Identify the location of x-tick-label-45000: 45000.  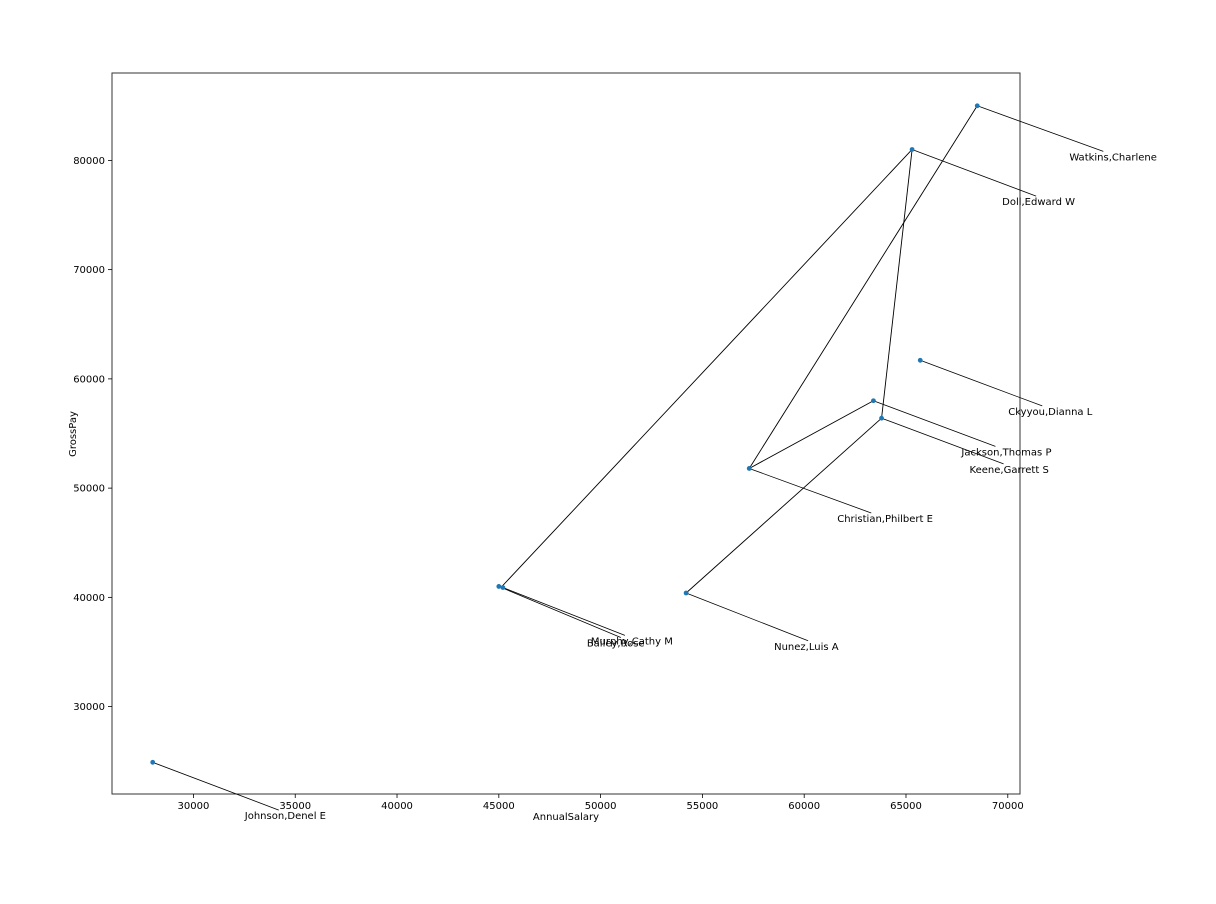
(499, 806).